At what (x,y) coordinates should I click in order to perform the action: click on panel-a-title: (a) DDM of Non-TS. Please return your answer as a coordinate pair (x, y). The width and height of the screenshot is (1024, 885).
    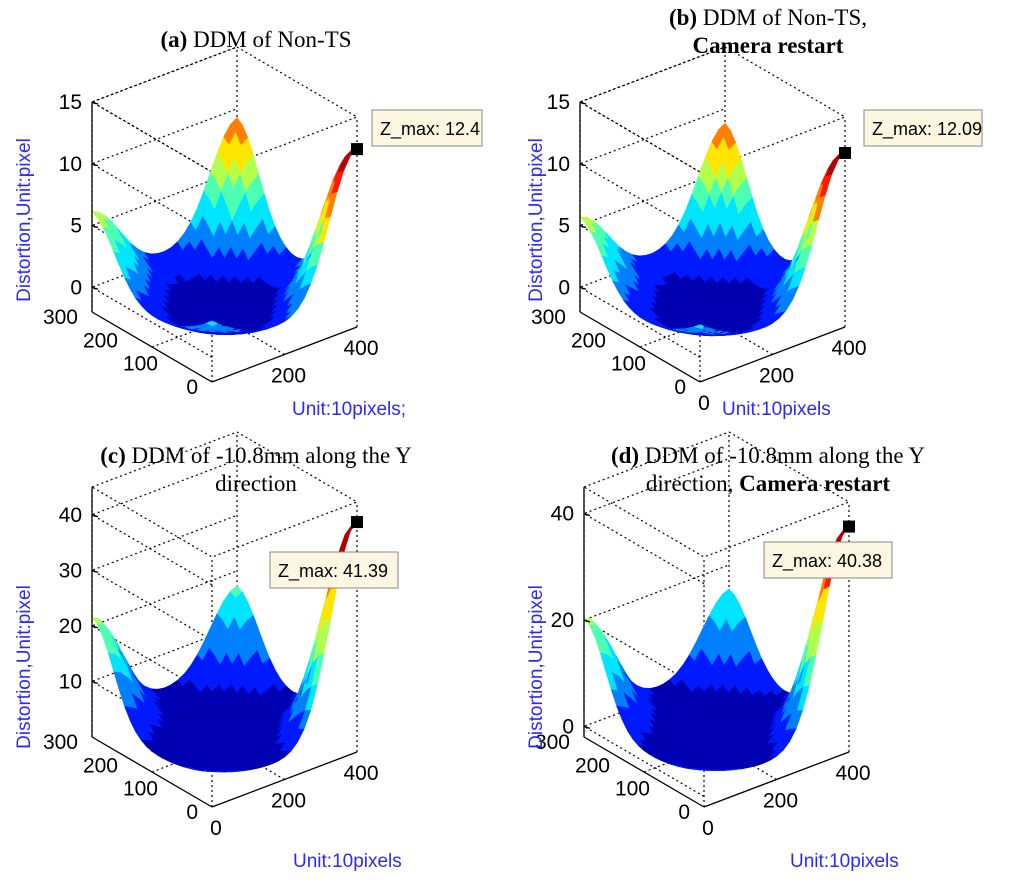
    Looking at the image, I should click on (256, 40).